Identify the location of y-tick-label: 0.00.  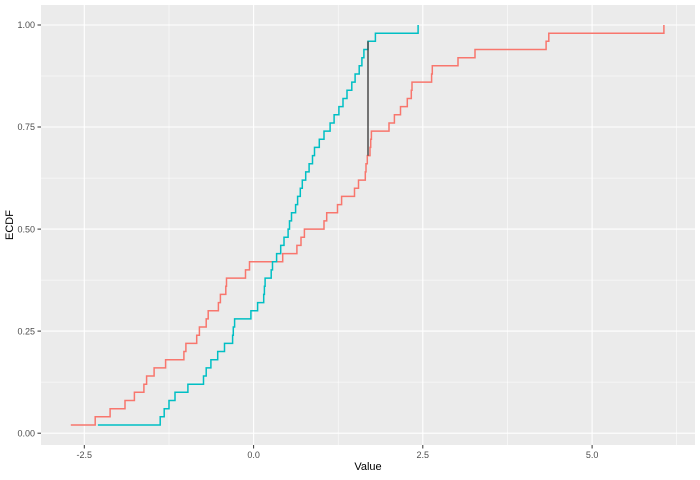
(26, 433).